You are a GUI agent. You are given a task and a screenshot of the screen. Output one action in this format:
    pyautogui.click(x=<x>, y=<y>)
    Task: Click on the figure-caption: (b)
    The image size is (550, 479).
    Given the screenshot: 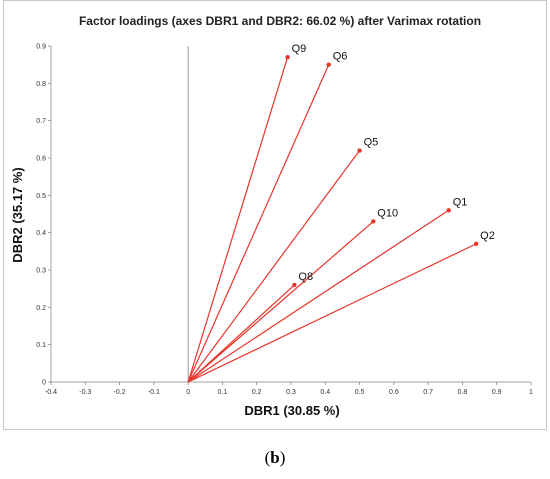 What is the action you would take?
    pyautogui.click(x=275, y=458)
    